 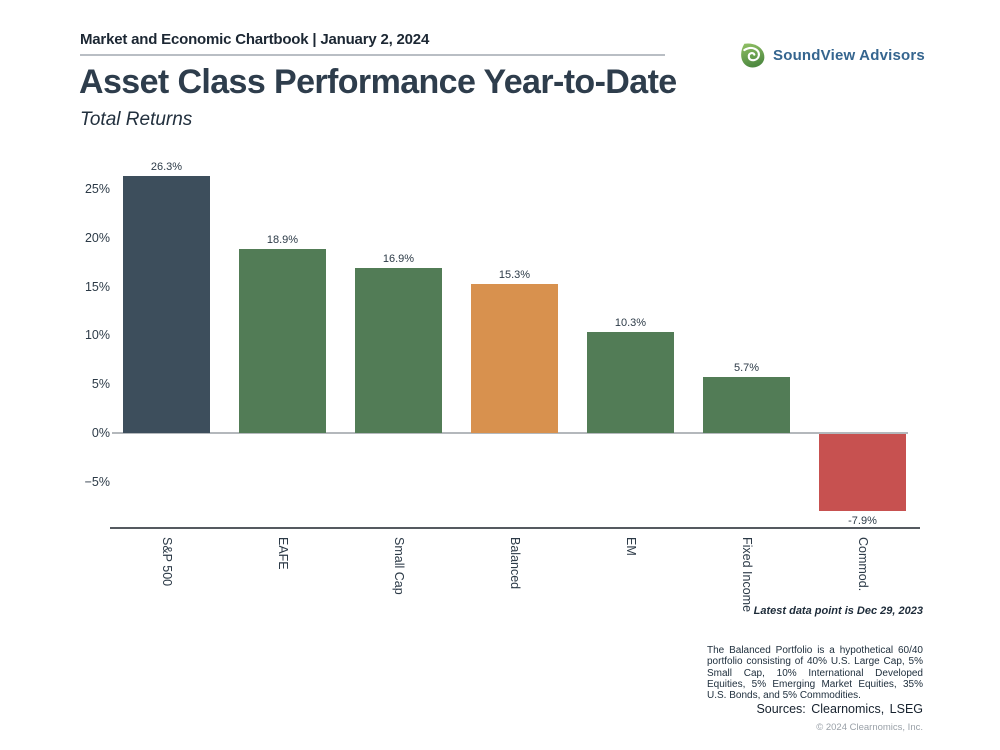 What do you see at coordinates (136, 119) in the screenshot?
I see `page-subtitle: Total Returns` at bounding box center [136, 119].